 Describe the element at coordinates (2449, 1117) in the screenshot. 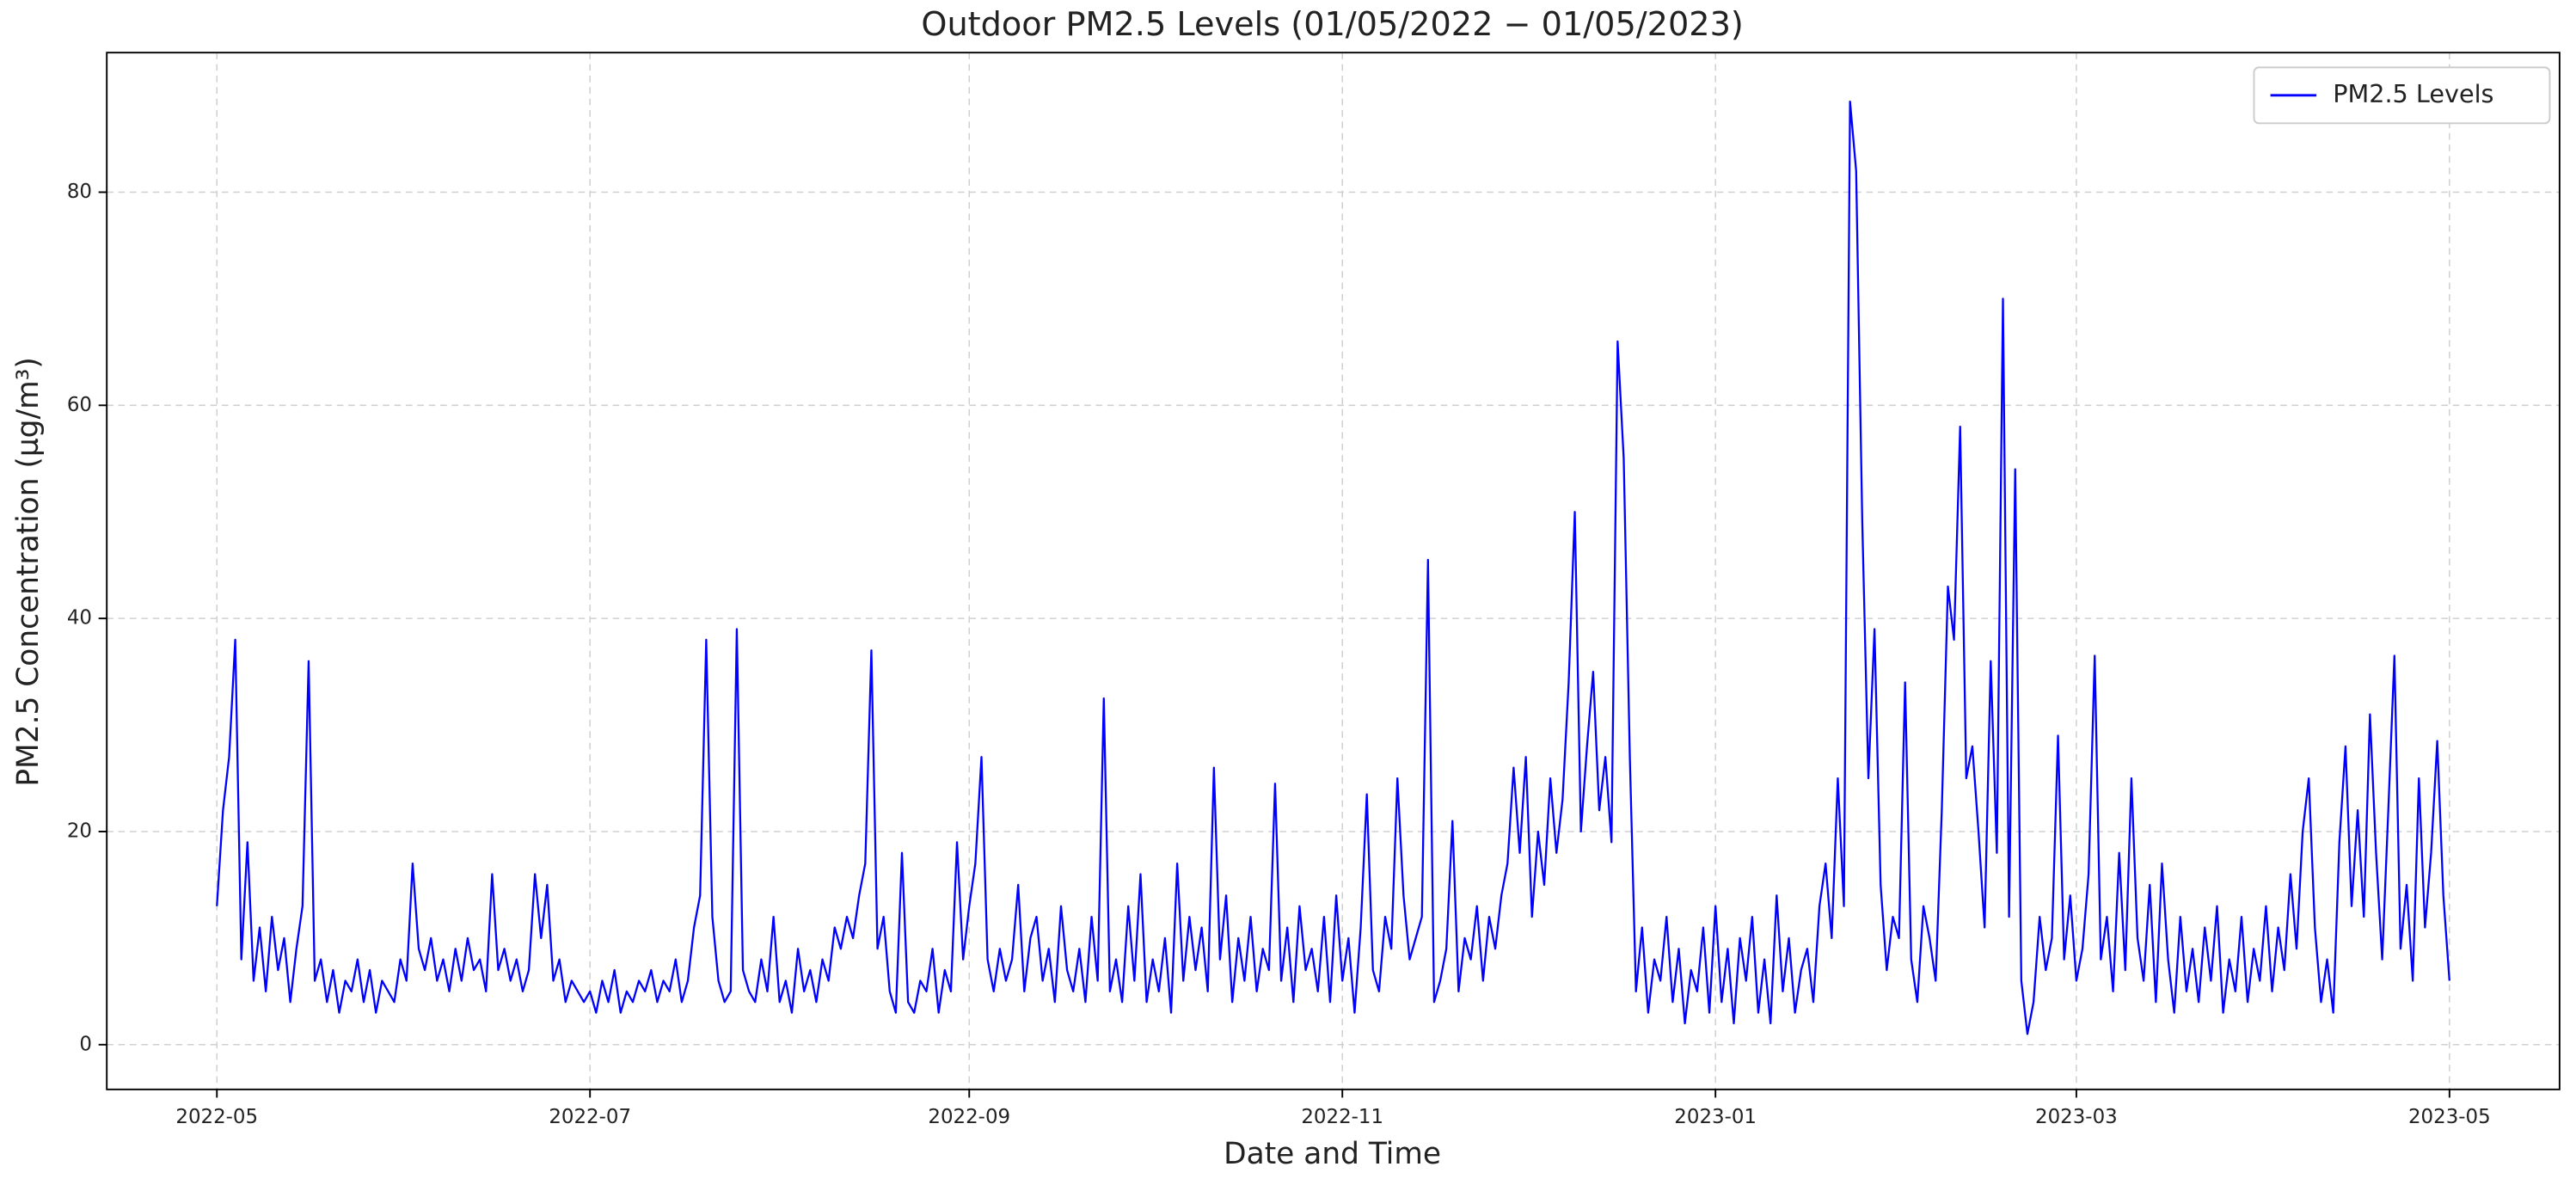

I see `x-tick-label: 2023-05` at that location.